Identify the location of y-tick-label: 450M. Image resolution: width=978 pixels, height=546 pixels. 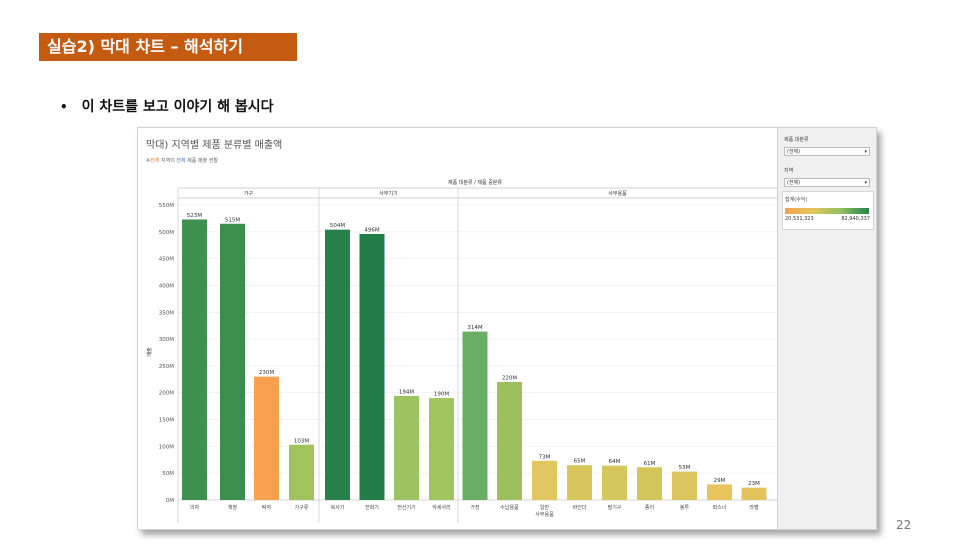
(166, 260).